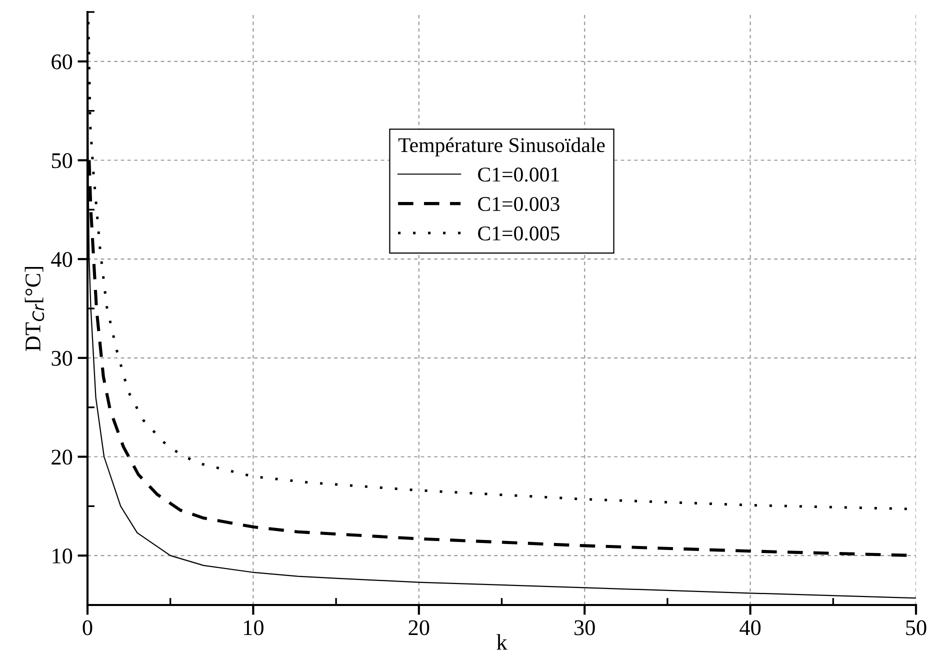 The image size is (929, 653). Describe the element at coordinates (502, 642) in the screenshot. I see `x-axis-title: k` at that location.